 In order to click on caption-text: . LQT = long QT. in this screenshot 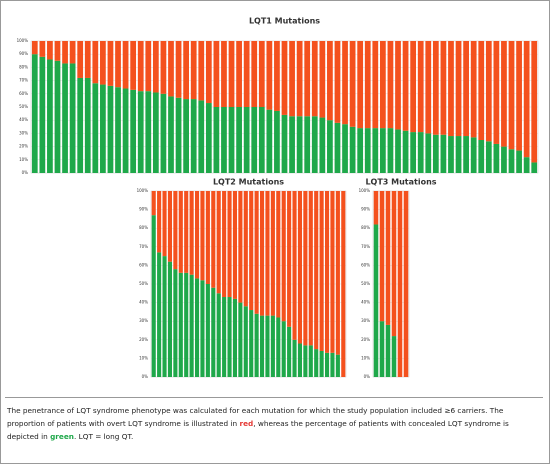, I will do `click(104, 436)`.